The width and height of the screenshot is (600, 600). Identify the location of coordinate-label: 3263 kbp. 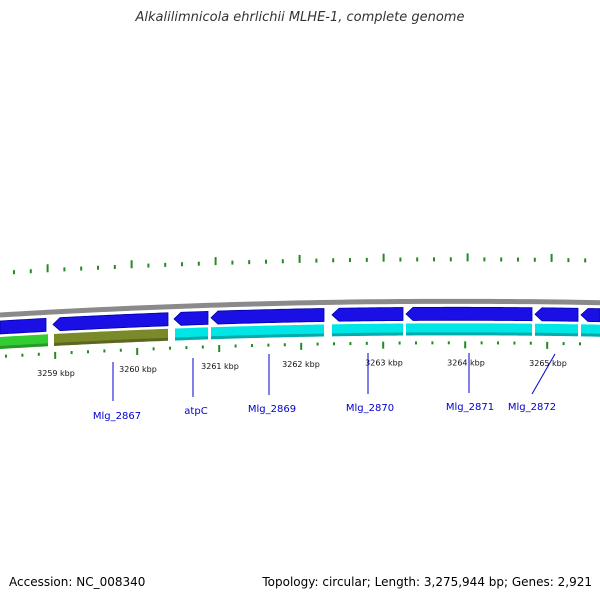
(384, 363).